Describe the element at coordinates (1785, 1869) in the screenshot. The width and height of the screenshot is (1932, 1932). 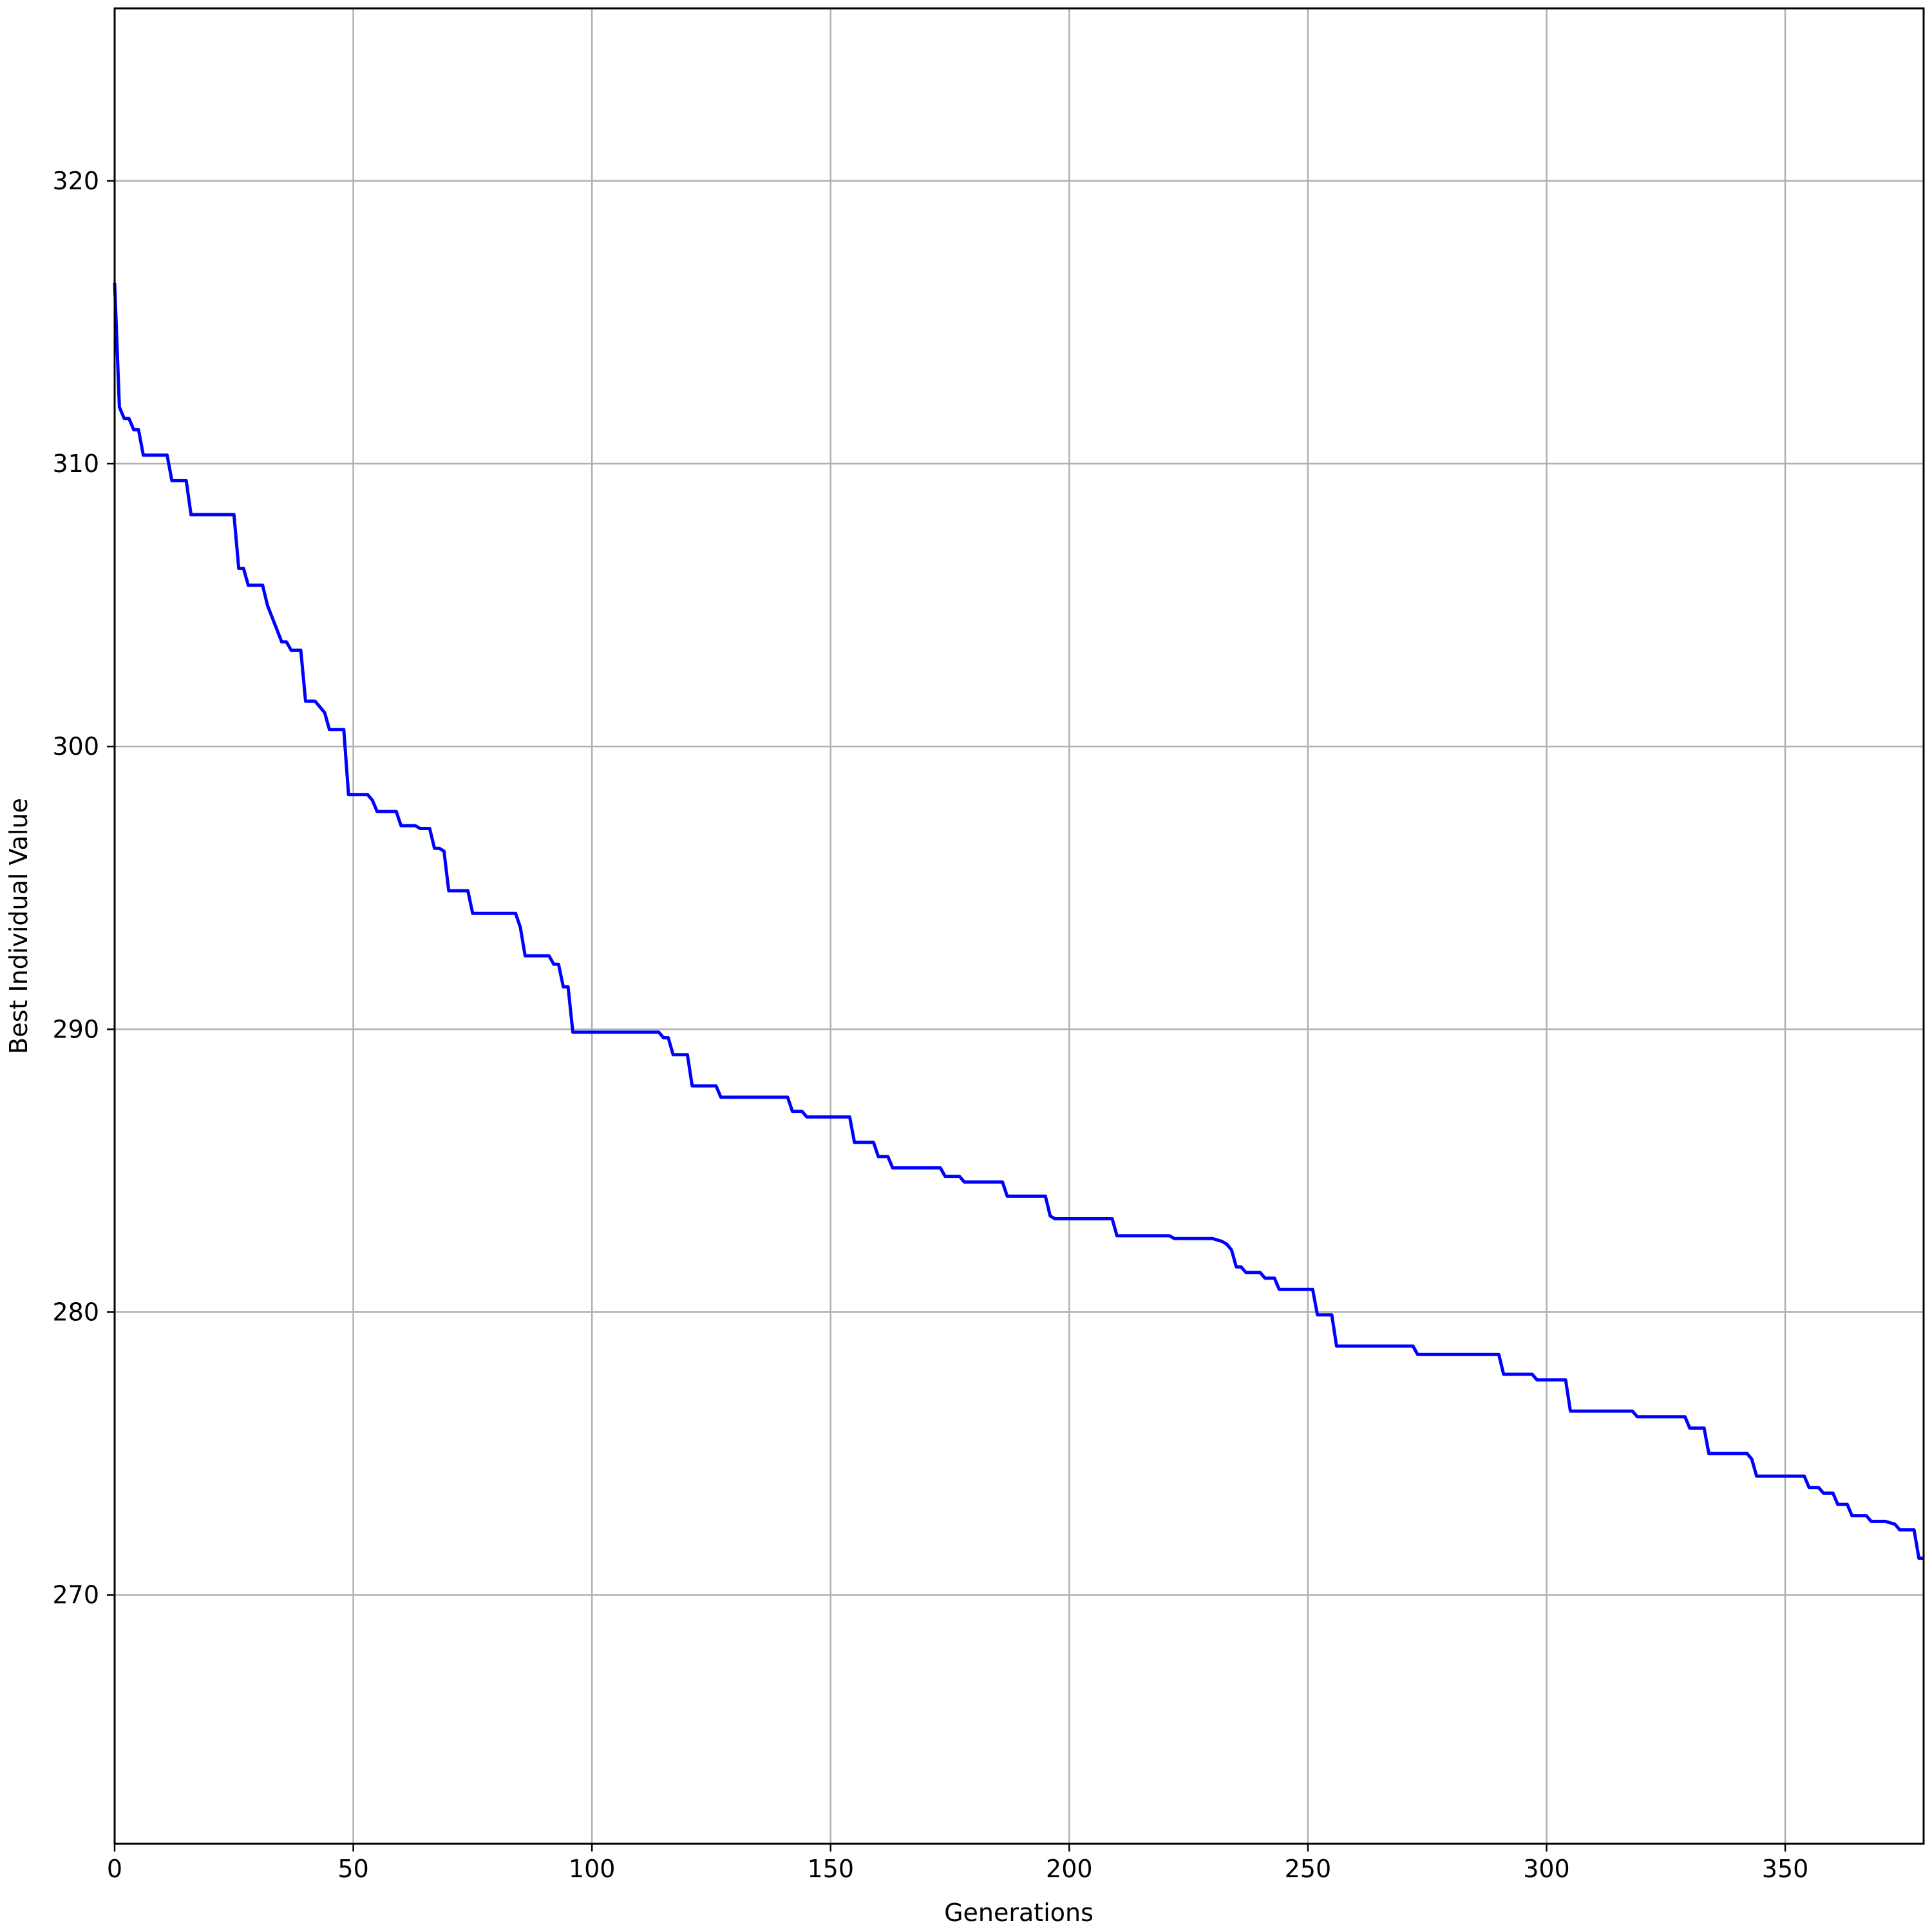
I see `x-tick-label: 350` at that location.